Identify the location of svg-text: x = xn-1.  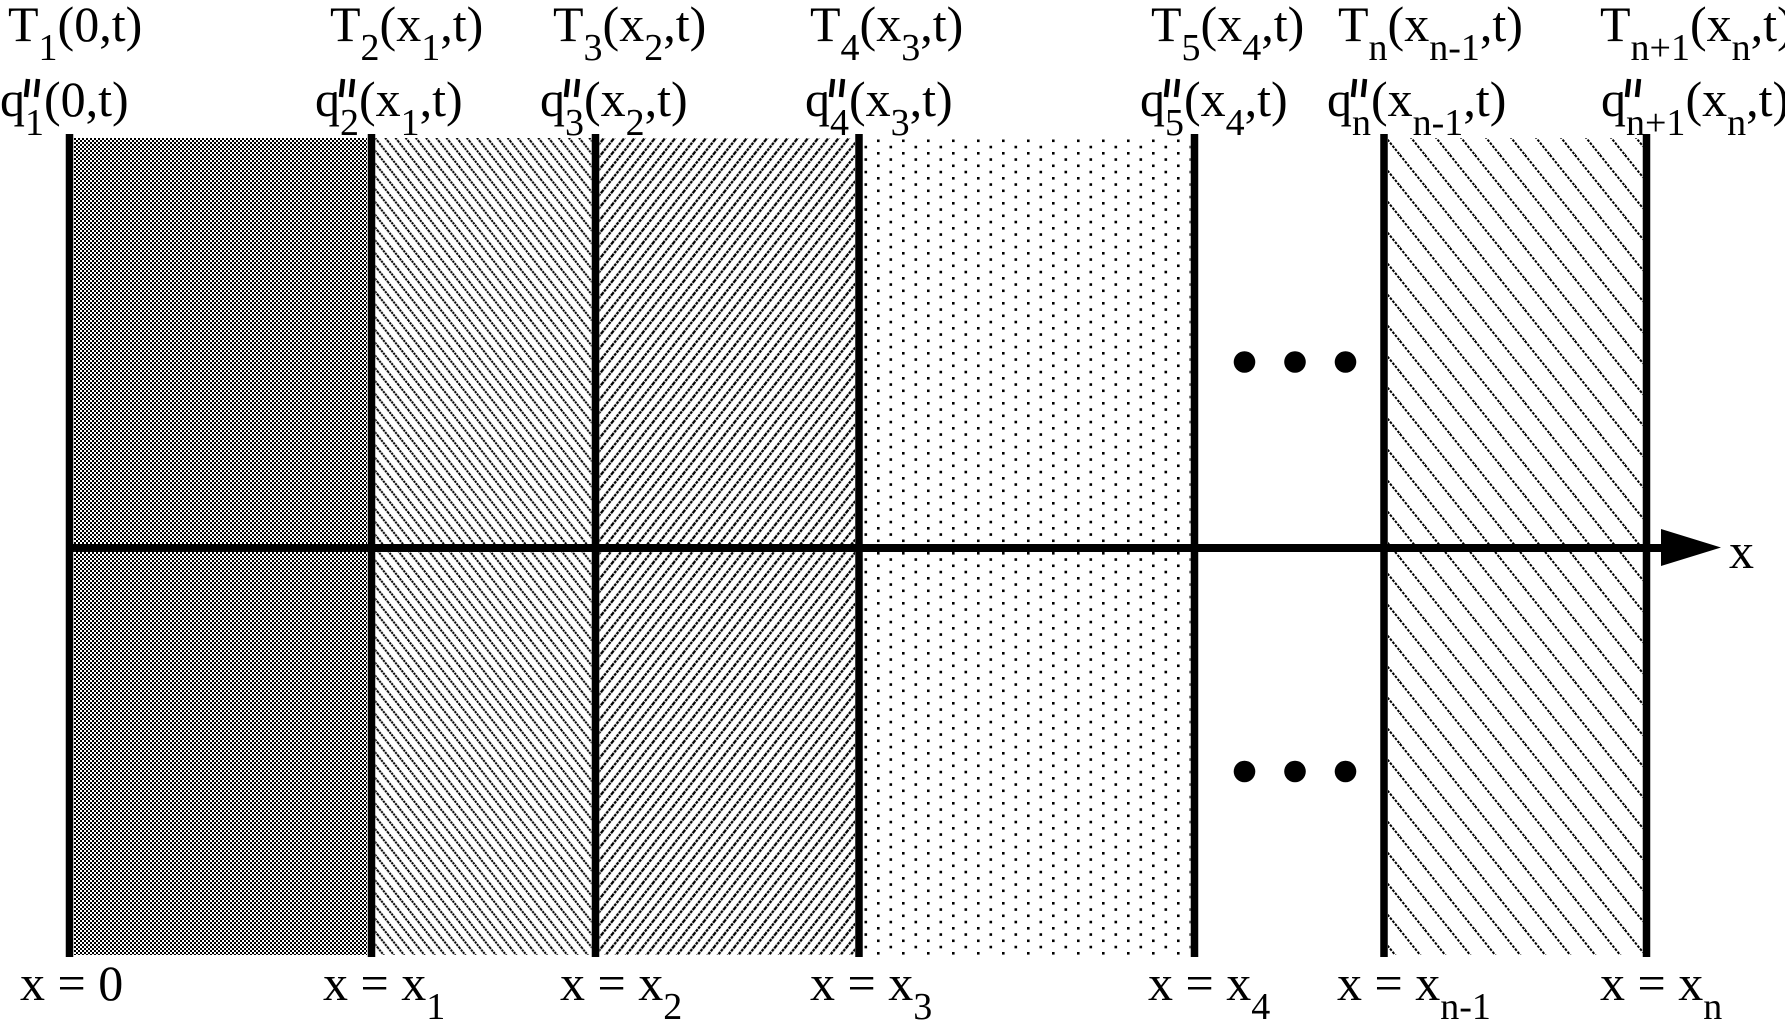
(1414, 988).